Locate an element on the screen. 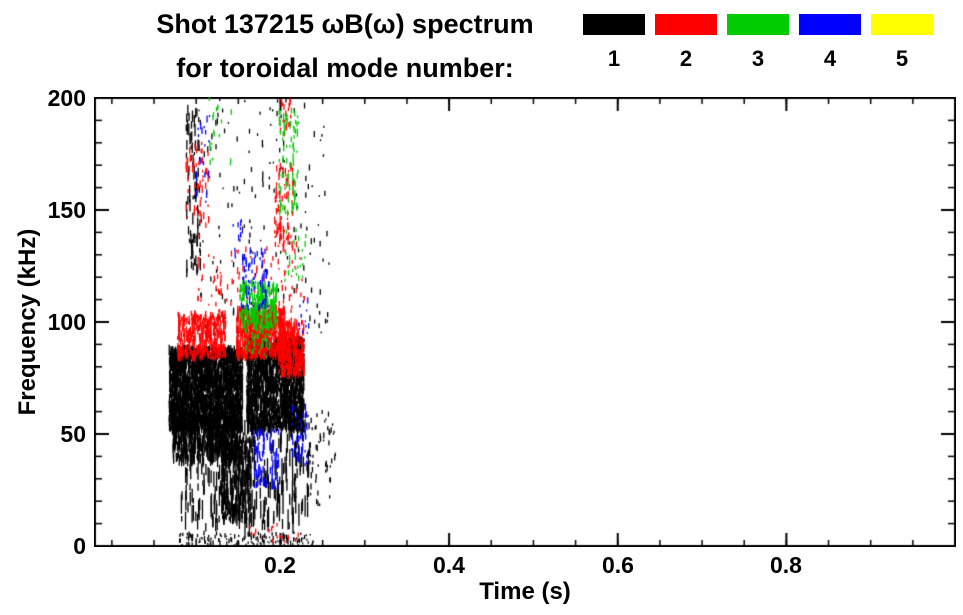  x-tick-label-0.4: 0.4 is located at coordinates (449, 565).